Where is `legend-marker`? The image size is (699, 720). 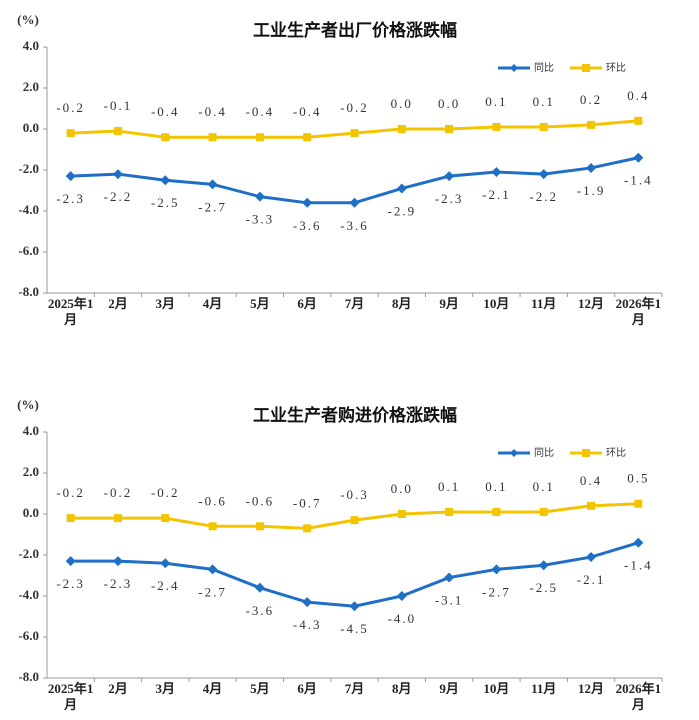
legend-marker is located at coordinates (514, 68).